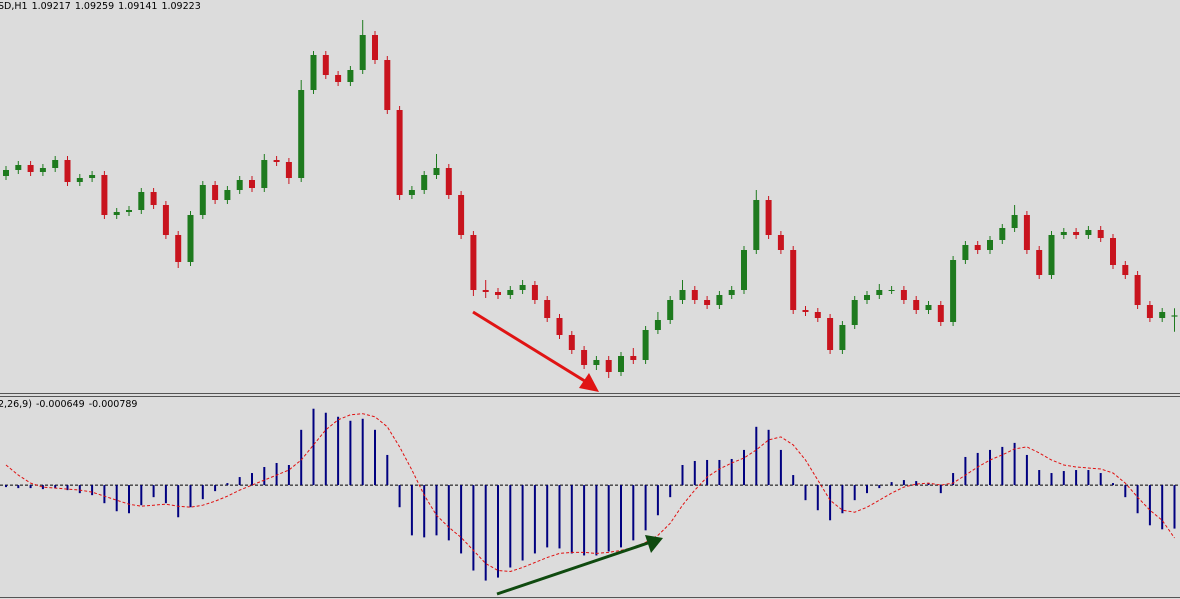  I want to click on open-value: 1.09217, so click(51, 6).